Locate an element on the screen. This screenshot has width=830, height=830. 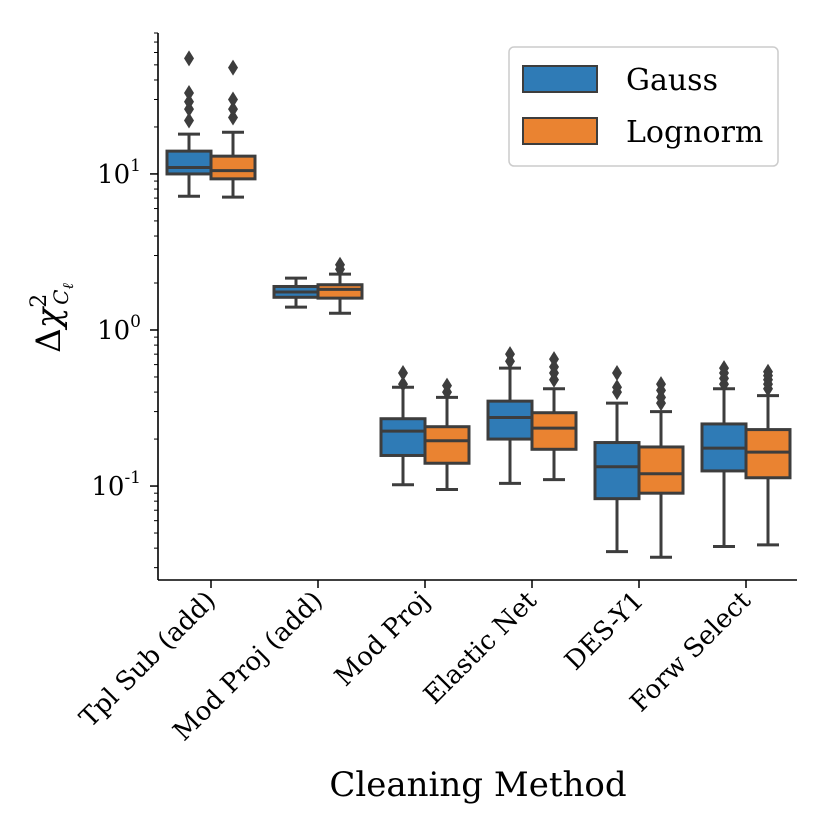
x-axis-title: Cleaning Method is located at coordinates (477, 785).